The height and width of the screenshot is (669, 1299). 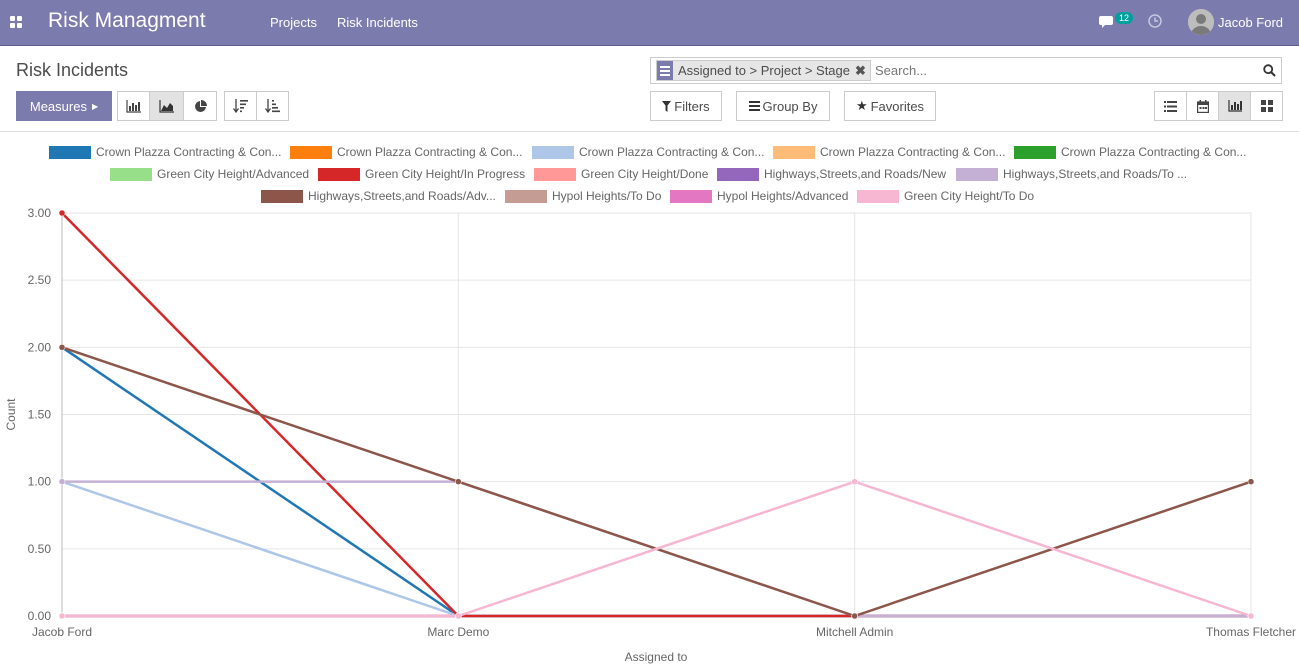 I want to click on y-tick-label: 0.50, so click(x=40, y=549).